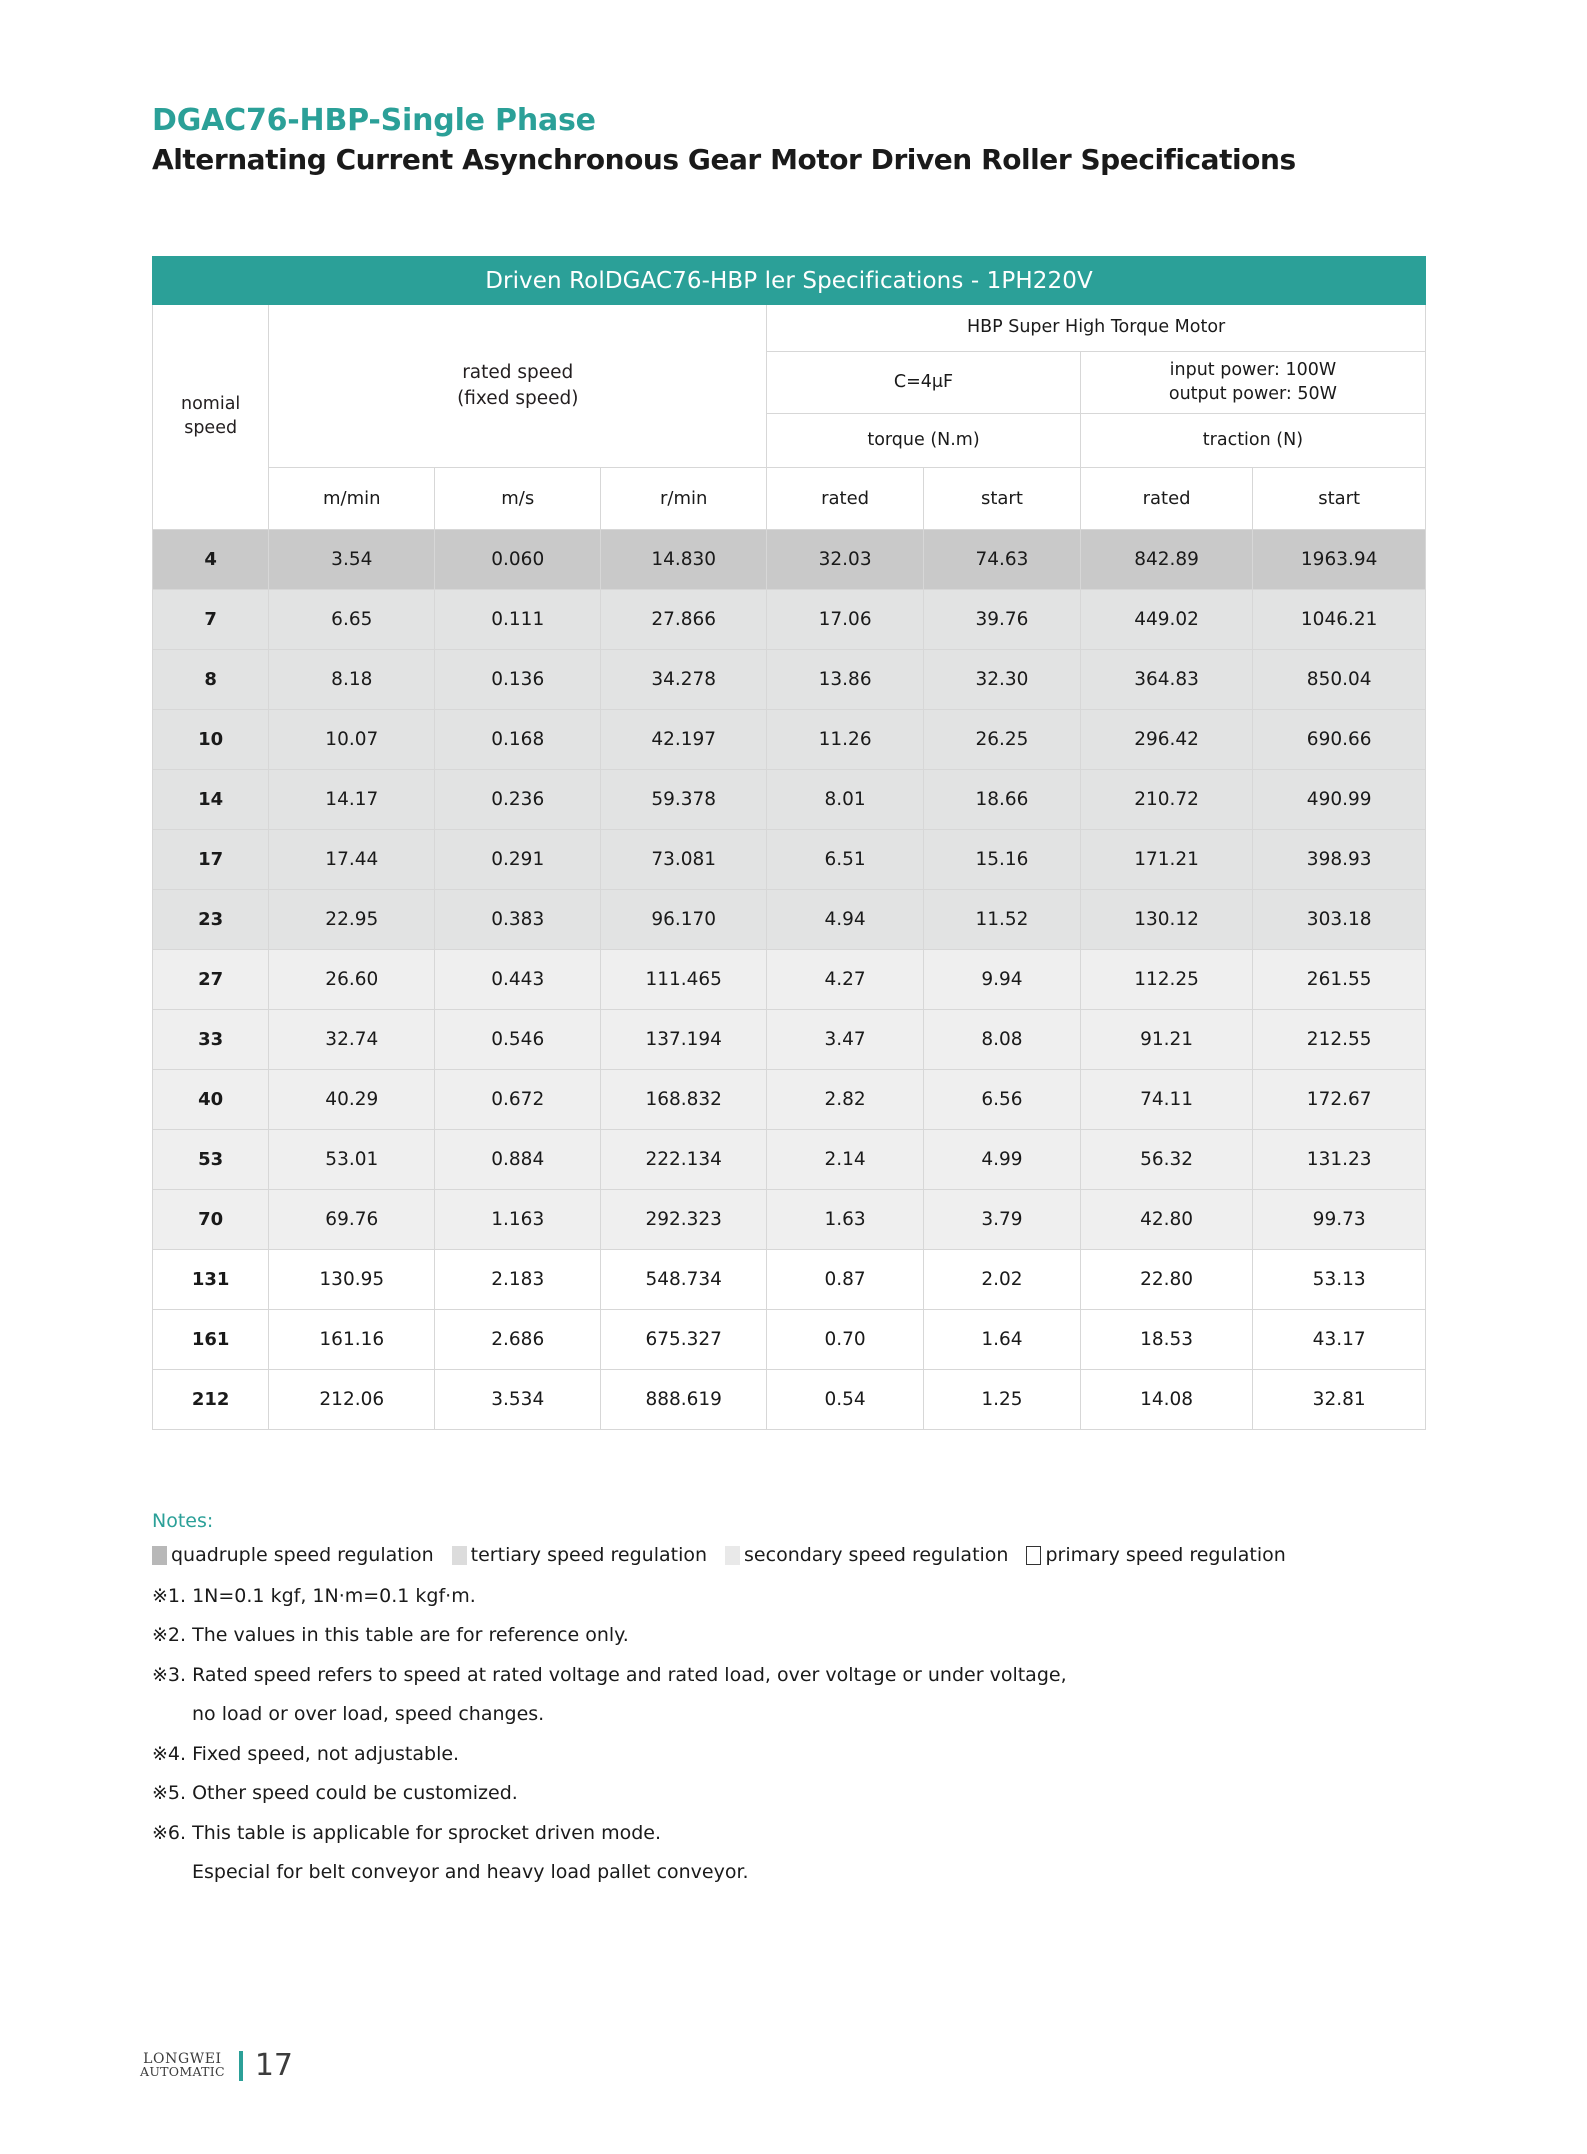 The height and width of the screenshot is (2154, 1587). I want to click on cell-traction-rated: 14.08, so click(1166, 1399).